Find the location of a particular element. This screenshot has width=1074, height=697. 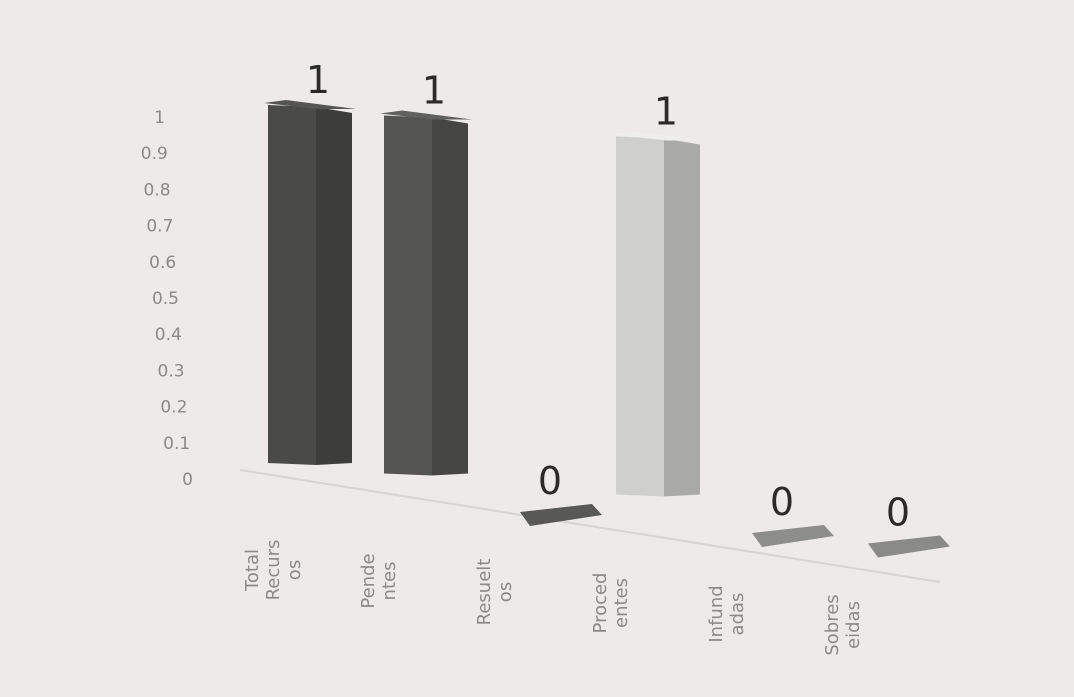

y-axis-ticks: 0 0.1 0.2 0.3 0.4 0.5 0.6 0.7 0.8 0.9 1 is located at coordinates (167, 299).